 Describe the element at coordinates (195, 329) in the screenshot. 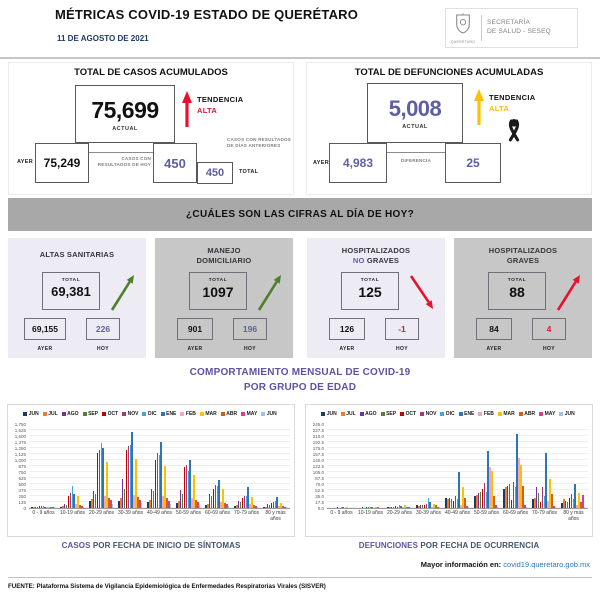

I see `ayer-value: 901` at that location.